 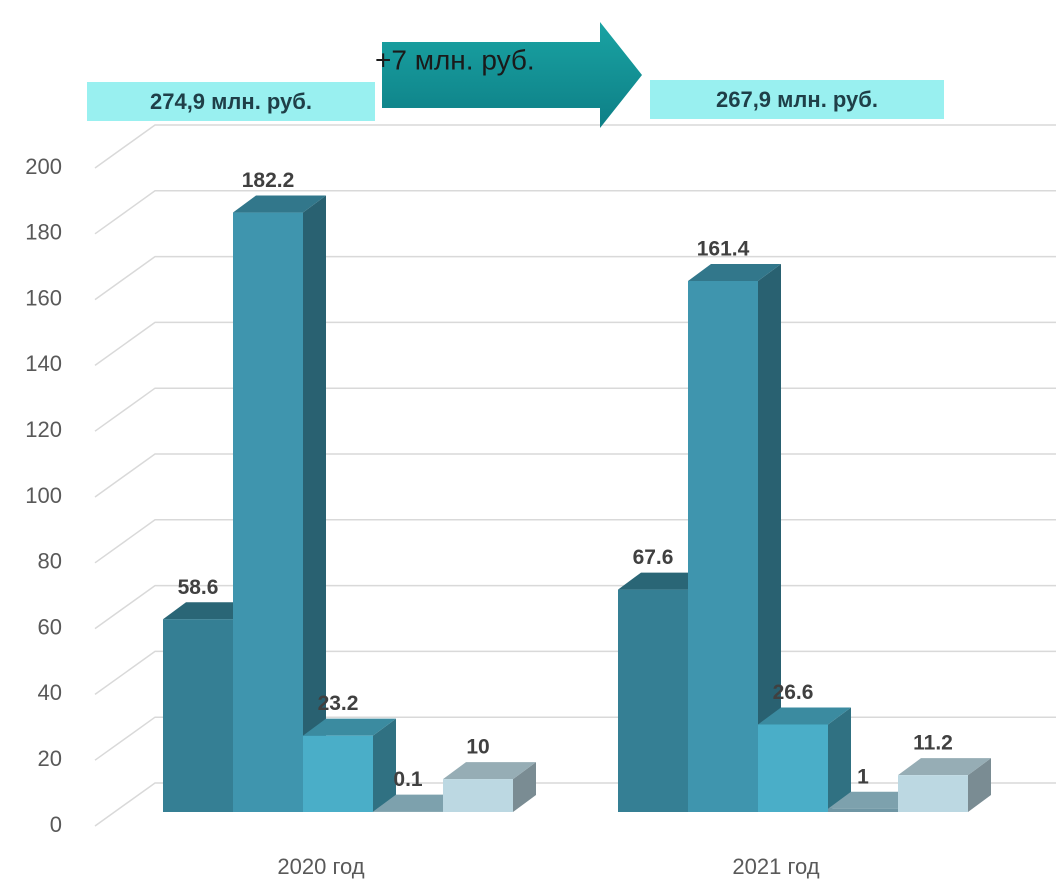 What do you see at coordinates (408, 779) in the screenshot?
I see `value-label: 0.1` at bounding box center [408, 779].